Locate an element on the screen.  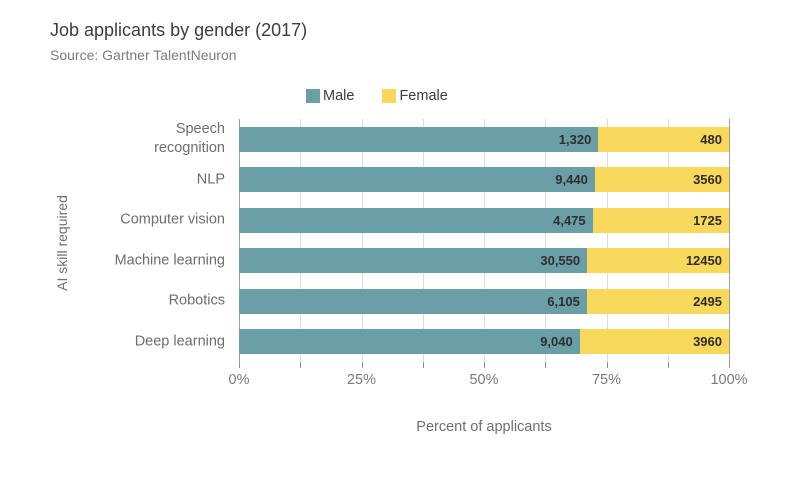
bar-row: 30,550 12450 is located at coordinates (484, 261).